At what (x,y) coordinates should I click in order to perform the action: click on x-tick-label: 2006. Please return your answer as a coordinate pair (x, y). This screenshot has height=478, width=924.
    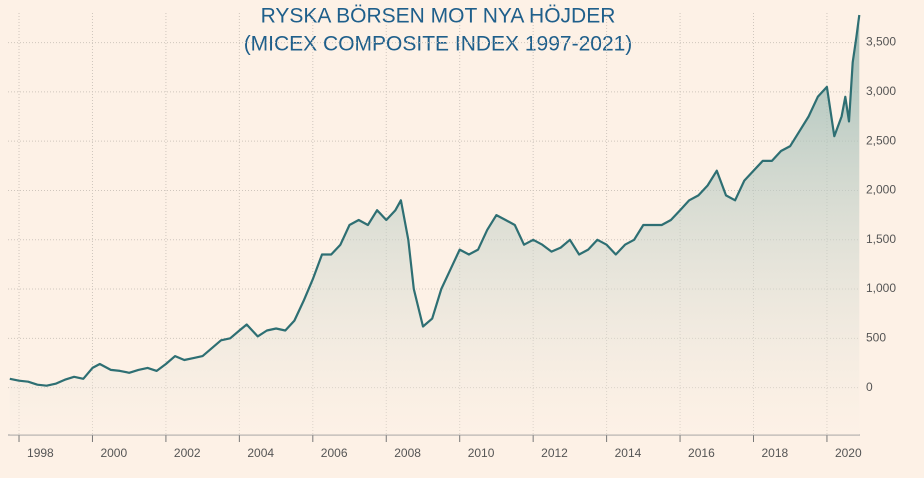
    Looking at the image, I should click on (334, 453).